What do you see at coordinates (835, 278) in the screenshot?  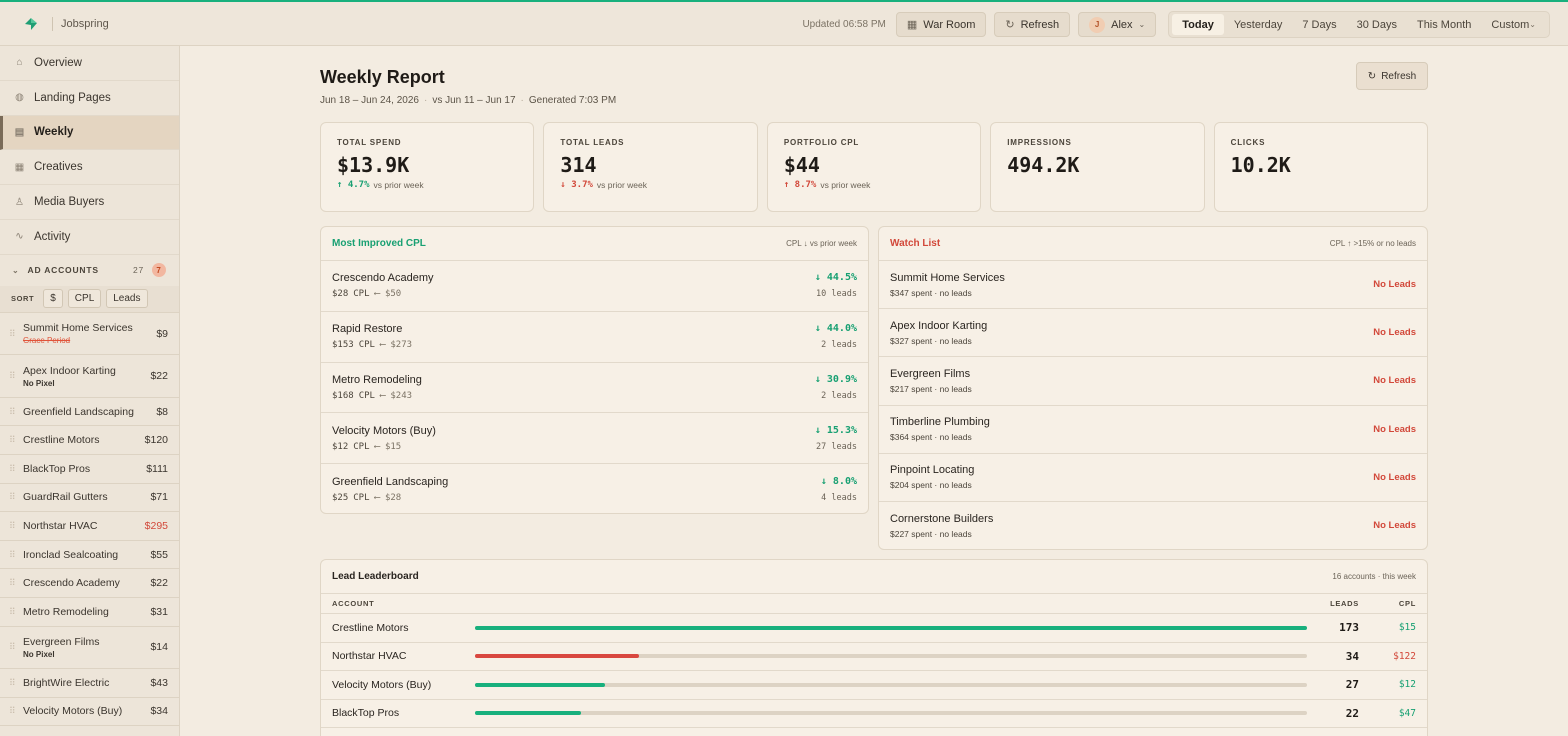 I see `cpl-improvement: ↓ 44.5%` at bounding box center [835, 278].